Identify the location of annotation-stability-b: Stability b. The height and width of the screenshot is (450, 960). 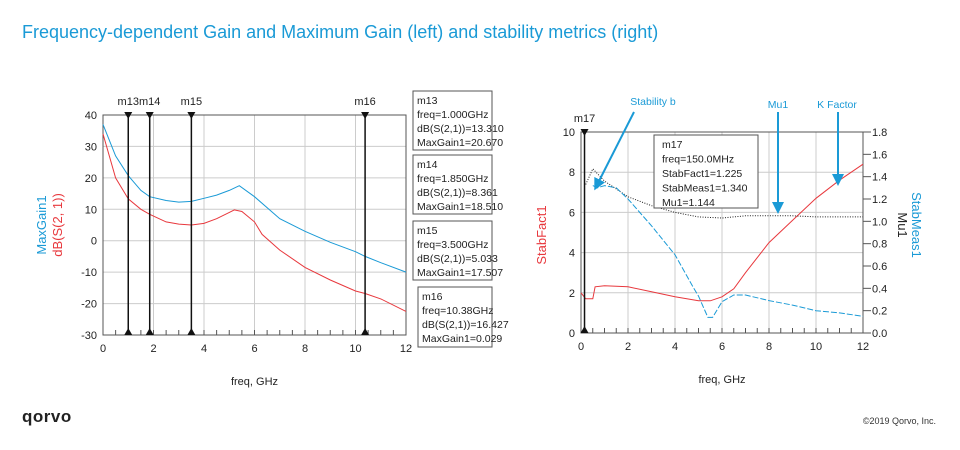
(653, 102).